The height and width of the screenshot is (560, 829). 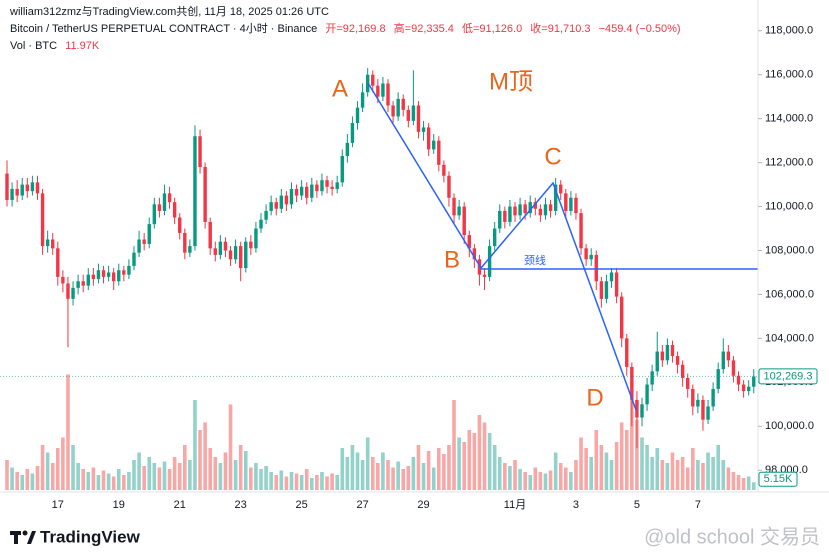 What do you see at coordinates (788, 376) in the screenshot?
I see `price-tag-box` at bounding box center [788, 376].